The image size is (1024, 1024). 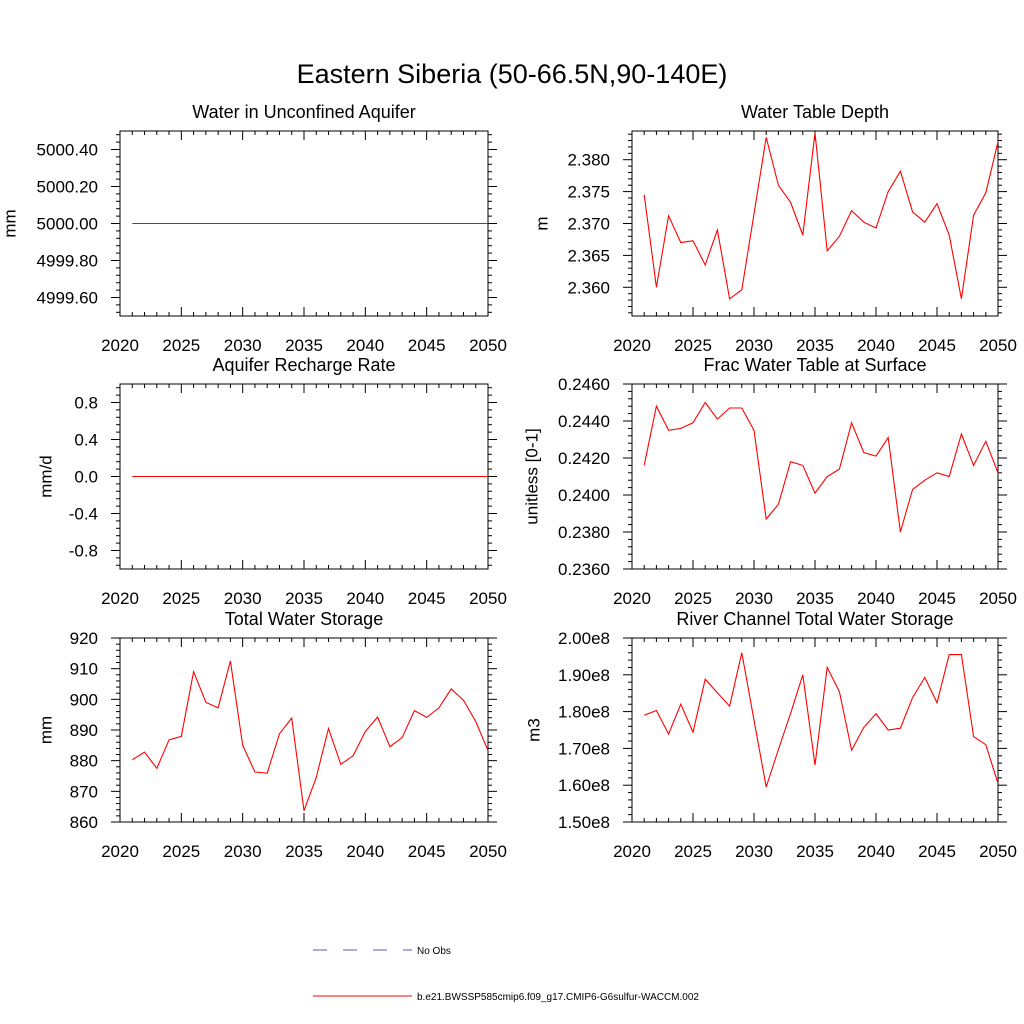 What do you see at coordinates (83, 514) in the screenshot?
I see `y-tick-label: -0.4` at bounding box center [83, 514].